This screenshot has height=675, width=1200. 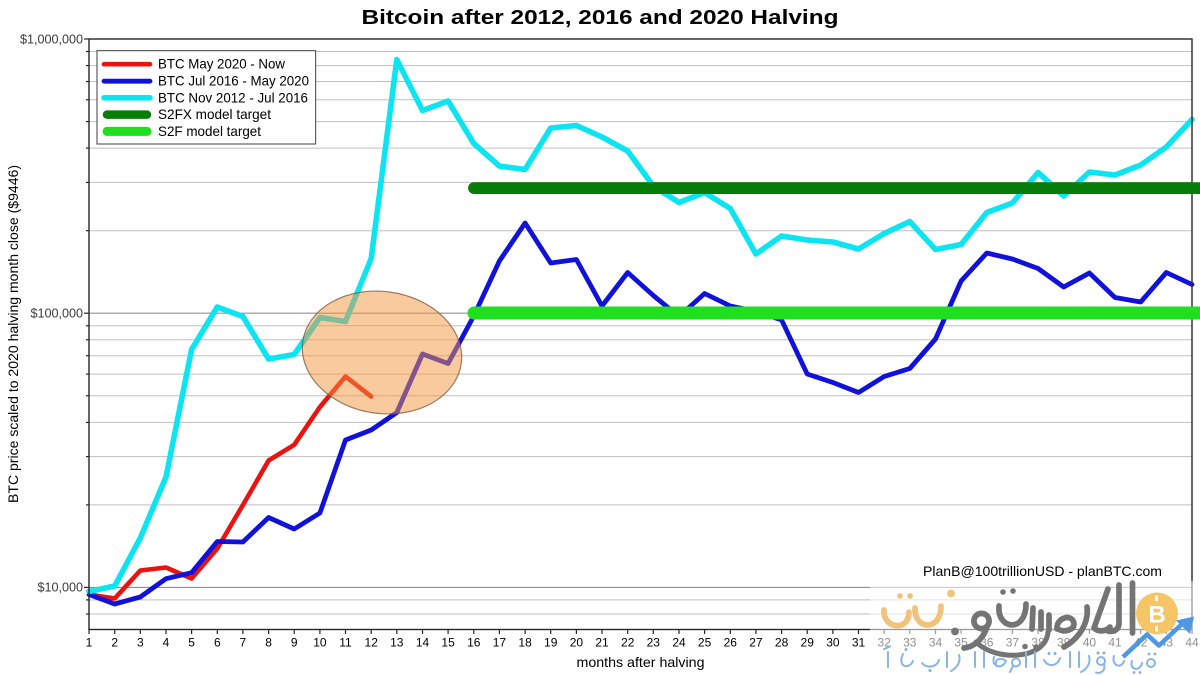 I want to click on svg-text: 1, so click(x=89, y=643).